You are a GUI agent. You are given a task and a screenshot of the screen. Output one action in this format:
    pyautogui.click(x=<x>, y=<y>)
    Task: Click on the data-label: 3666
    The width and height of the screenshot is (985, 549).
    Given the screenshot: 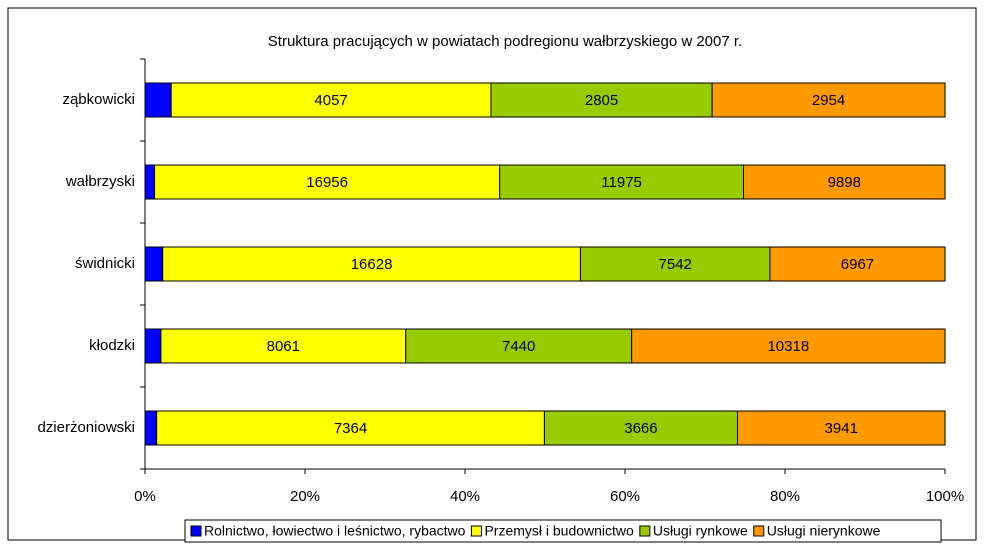 What is the action you would take?
    pyautogui.click(x=640, y=428)
    